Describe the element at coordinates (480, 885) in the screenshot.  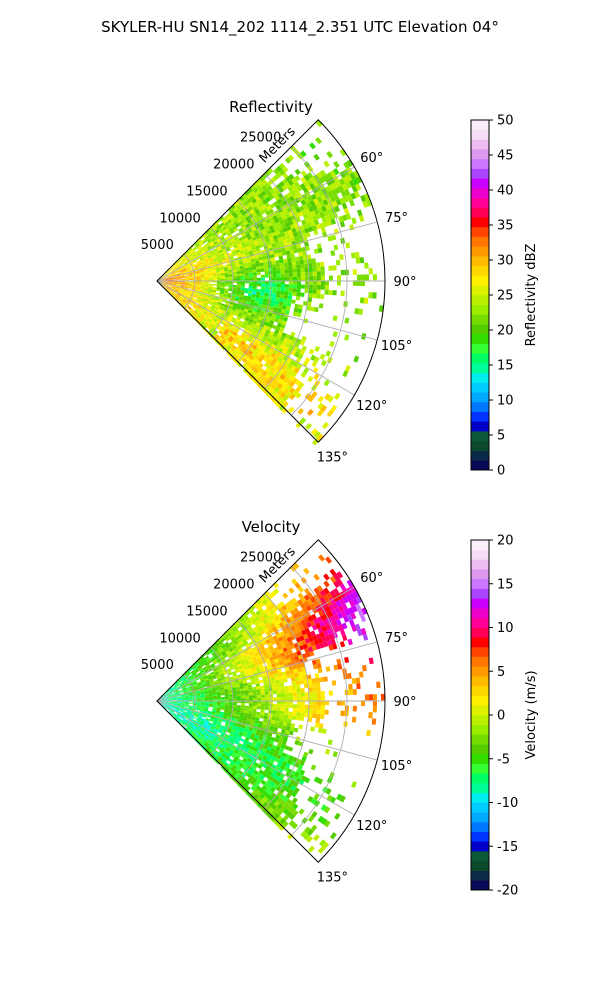
I see `colorbar-swatch` at that location.